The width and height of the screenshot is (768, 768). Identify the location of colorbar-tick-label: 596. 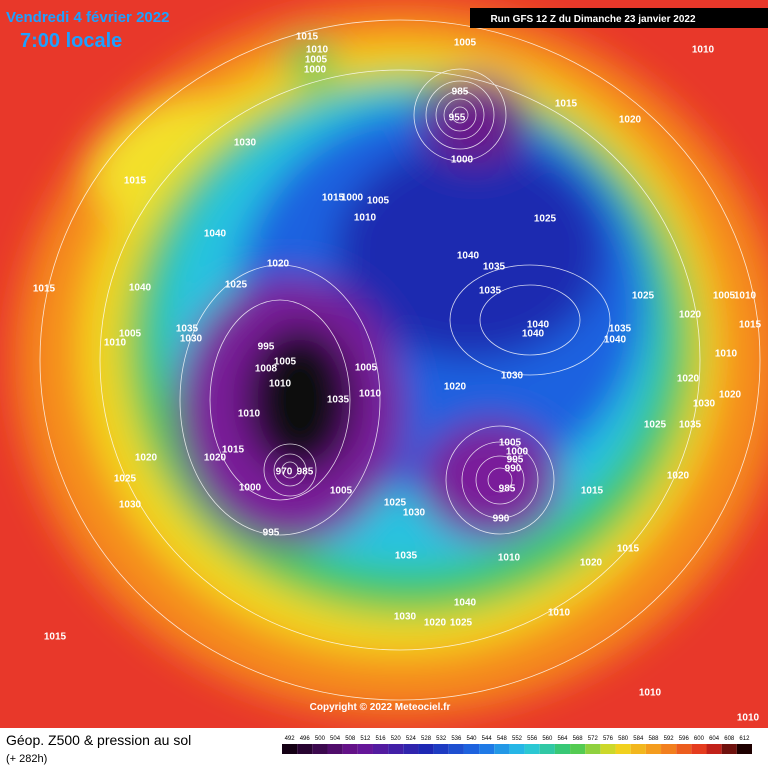
(684, 739).